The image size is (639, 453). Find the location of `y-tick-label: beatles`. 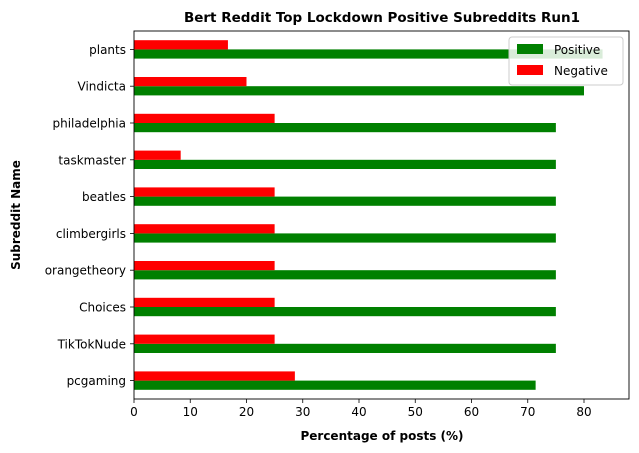

y-tick-label: beatles is located at coordinates (104, 197).